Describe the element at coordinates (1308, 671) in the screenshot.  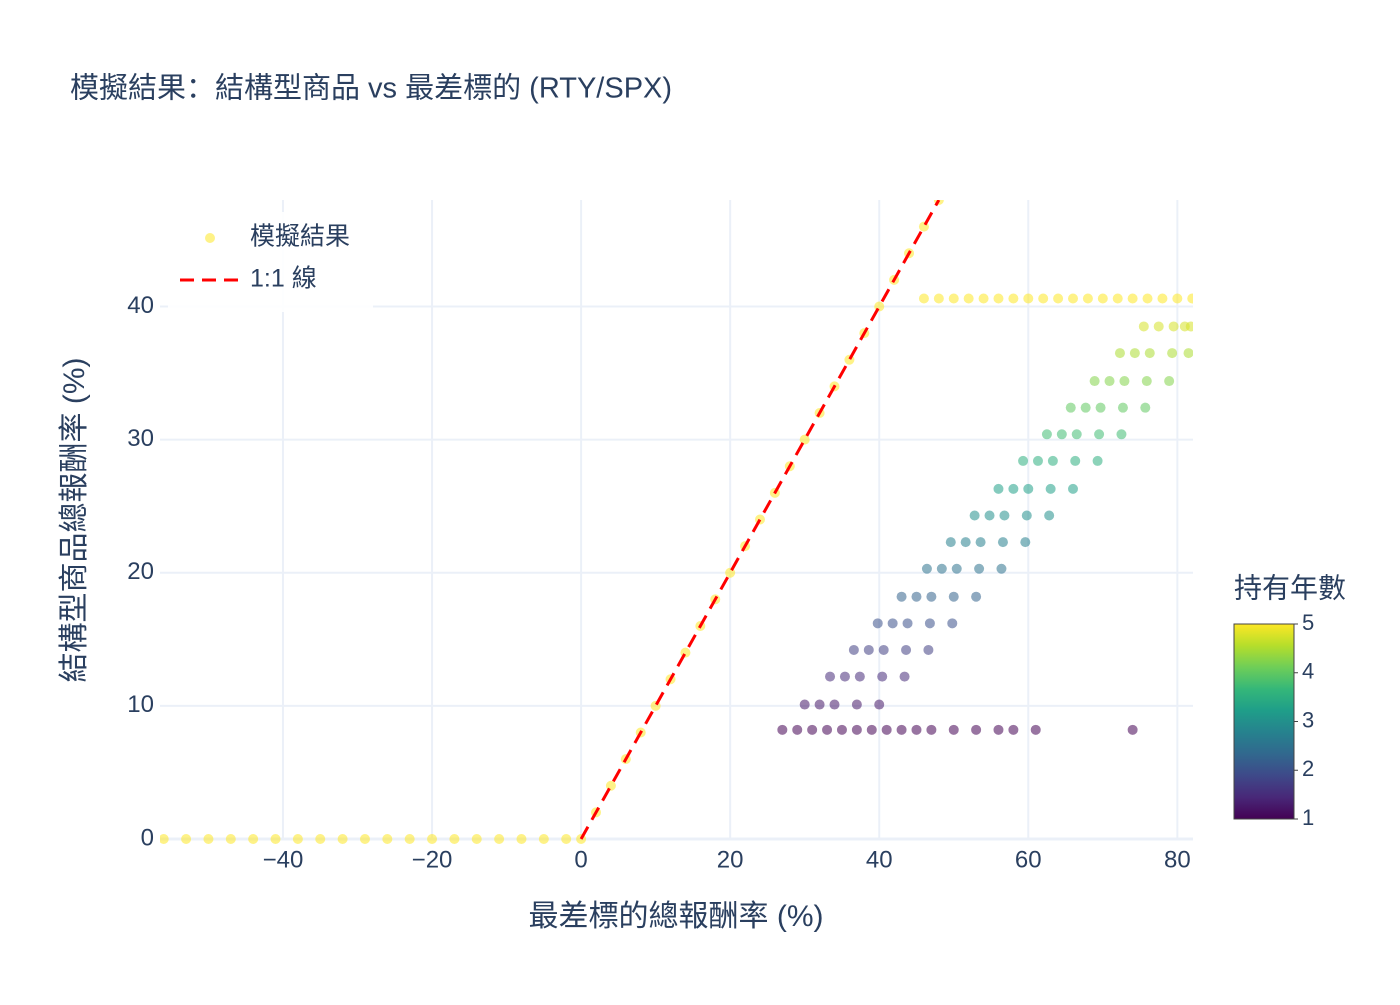
I see `colorbar-tick-label: 4` at that location.